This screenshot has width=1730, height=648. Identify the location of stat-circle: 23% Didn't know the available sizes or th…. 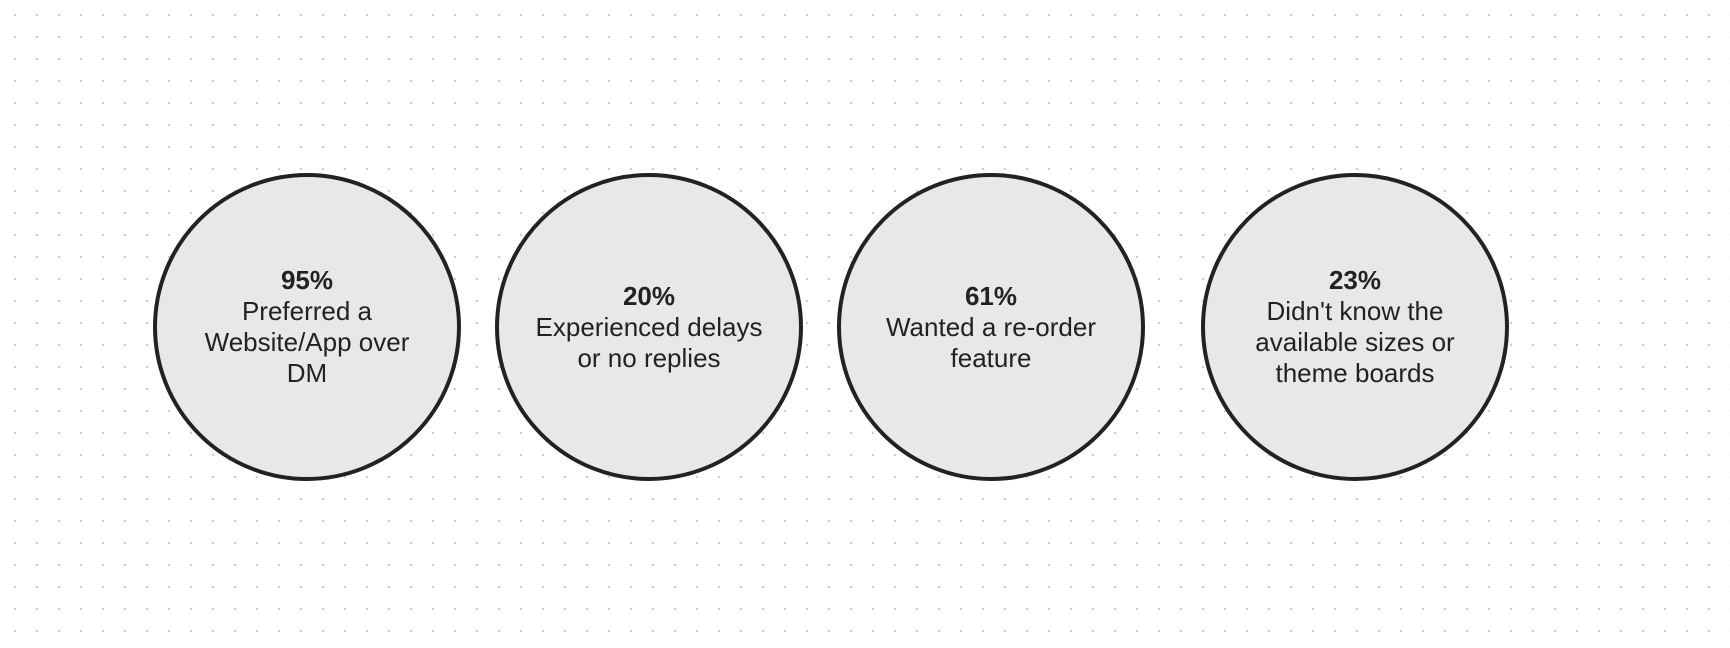
(1355, 327).